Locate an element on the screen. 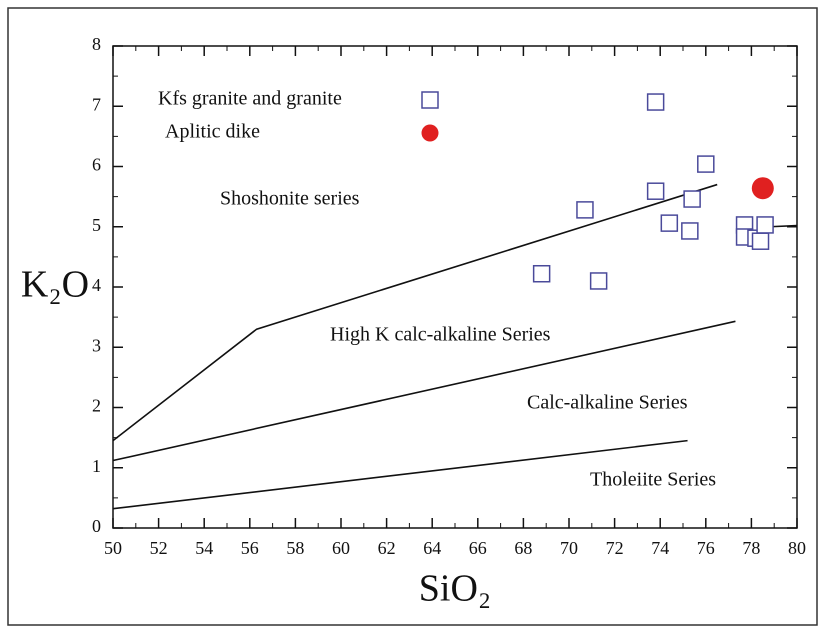 The width and height of the screenshot is (825, 633). y-tick-label: 4 is located at coordinates (96, 285).